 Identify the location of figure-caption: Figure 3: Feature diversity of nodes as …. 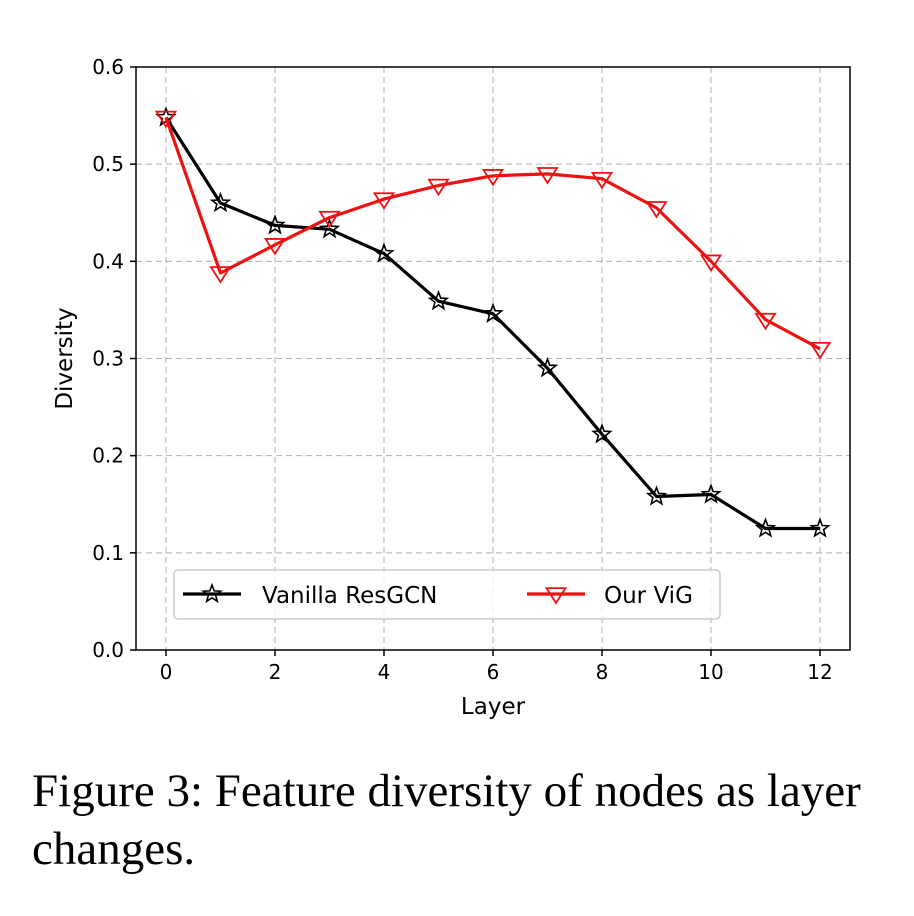
(446, 820).